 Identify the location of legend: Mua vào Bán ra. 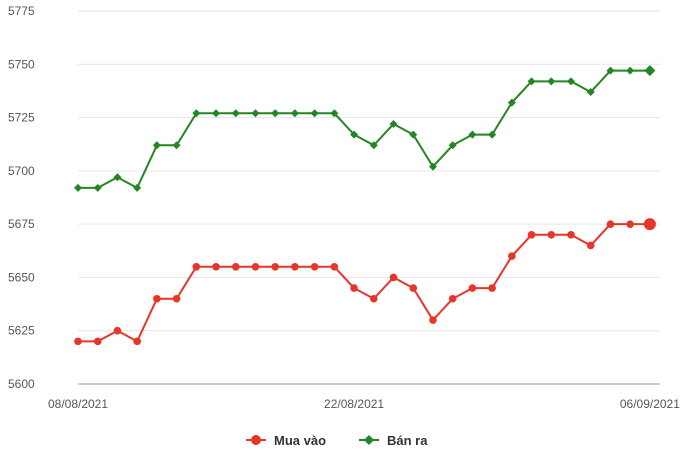
(337, 440).